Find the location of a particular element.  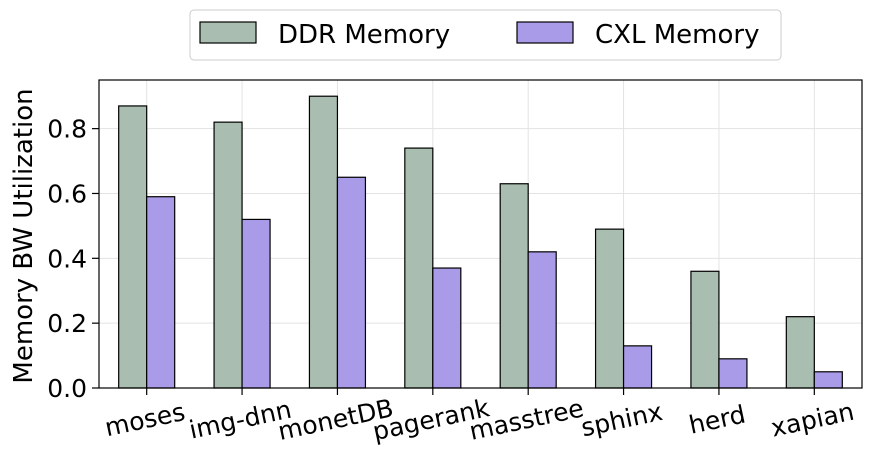

bar-cxl-xapian is located at coordinates (828, 380).